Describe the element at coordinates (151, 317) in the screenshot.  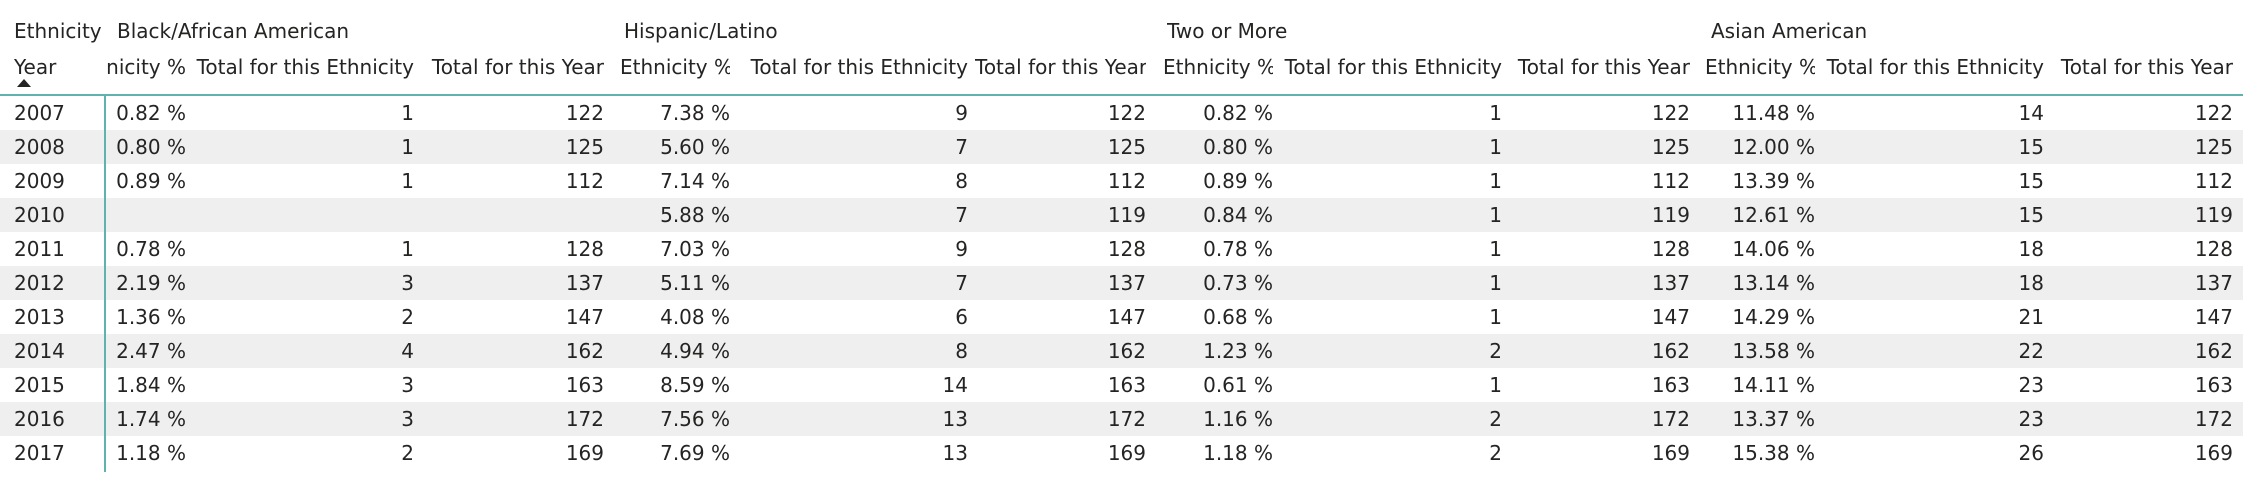
I see `table-cell: 1.36 %` at that location.